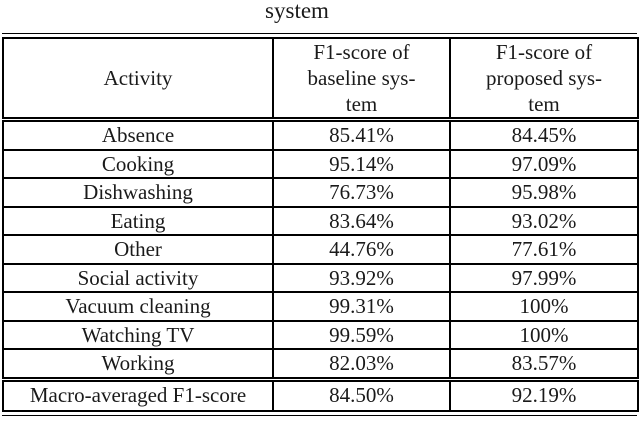 This screenshot has height=429, width=640. Describe the element at coordinates (138, 79) in the screenshot. I see `header-activity: Activity` at that location.